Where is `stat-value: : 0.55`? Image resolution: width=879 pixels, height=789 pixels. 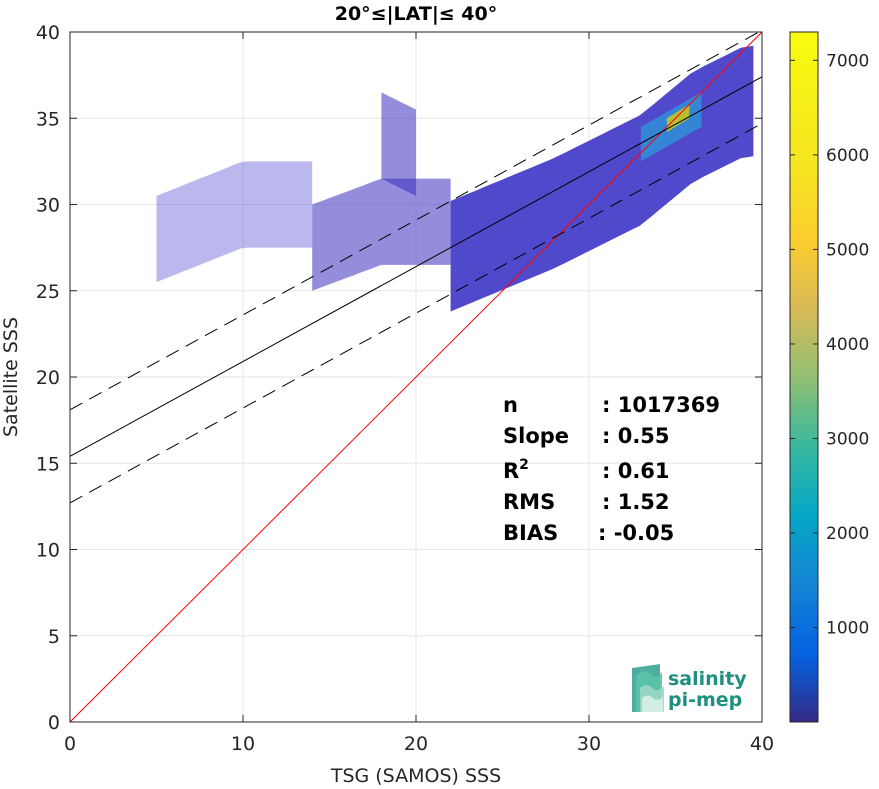 stat-value: : 0.55 is located at coordinates (636, 436).